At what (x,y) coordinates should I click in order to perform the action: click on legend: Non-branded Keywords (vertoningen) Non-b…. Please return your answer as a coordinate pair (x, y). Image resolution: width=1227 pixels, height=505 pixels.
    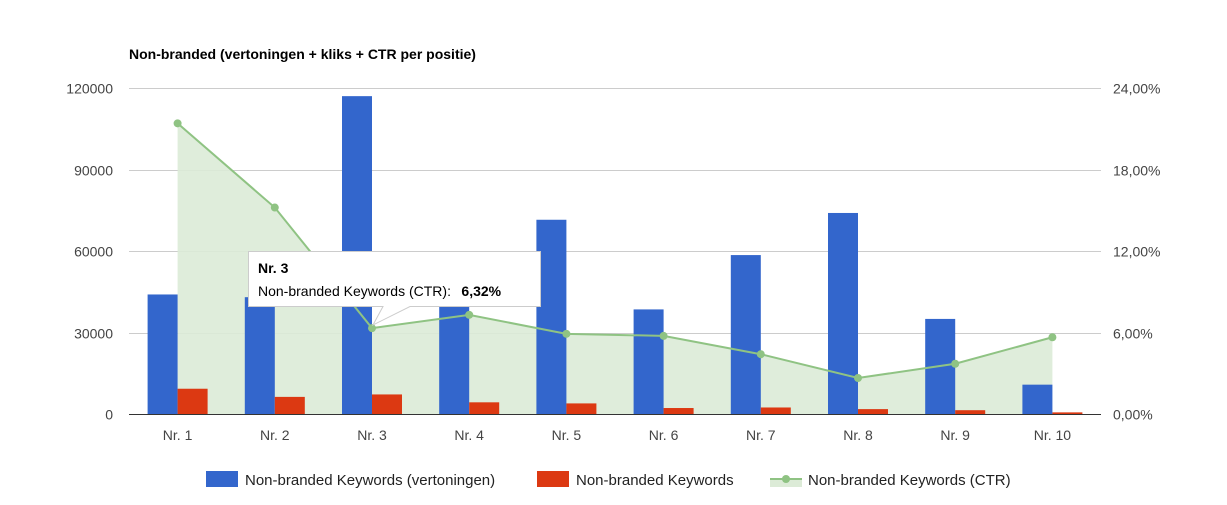
    Looking at the image, I should click on (608, 480).